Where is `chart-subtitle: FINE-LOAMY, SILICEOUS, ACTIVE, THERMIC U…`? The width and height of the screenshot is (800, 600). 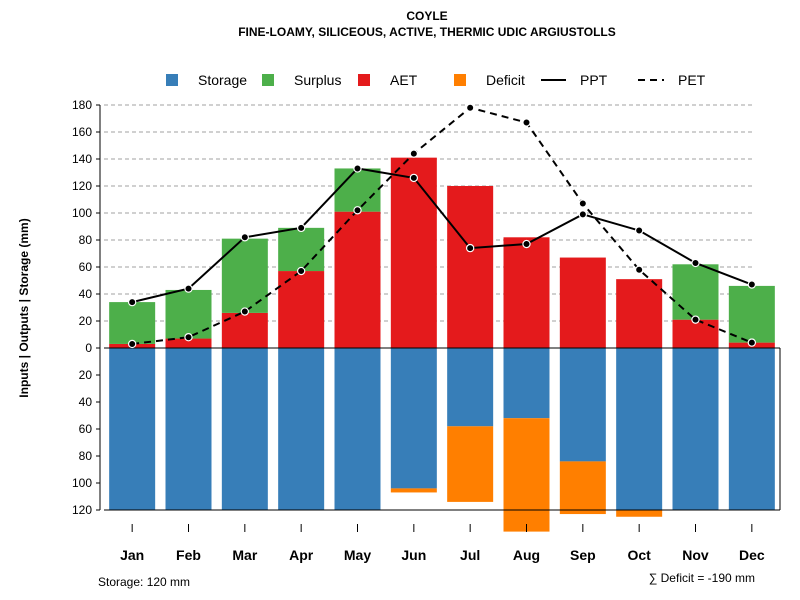 chart-subtitle: FINE-LOAMY, SILICEOUS, ACTIVE, THERMIC U… is located at coordinates (427, 32).